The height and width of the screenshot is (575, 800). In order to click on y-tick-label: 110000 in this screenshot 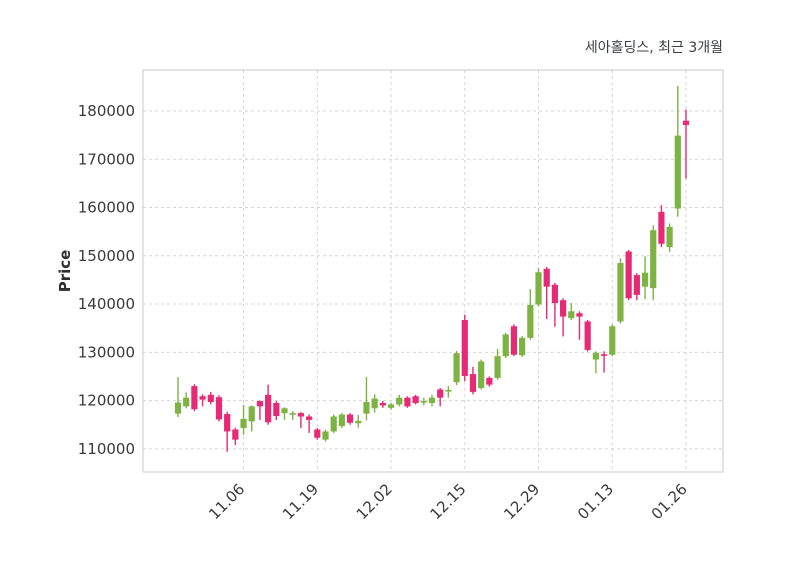, I will do `click(106, 449)`.